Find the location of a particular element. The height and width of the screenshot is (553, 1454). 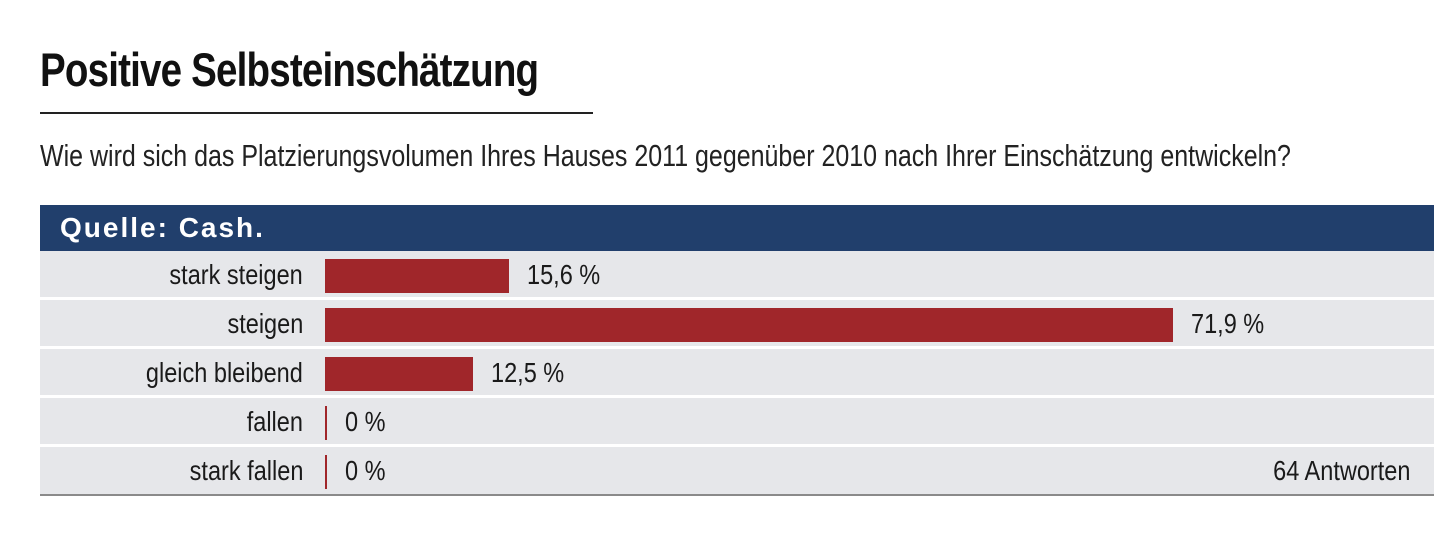

table-row: stark steigen 15,6 % is located at coordinates (737, 275).